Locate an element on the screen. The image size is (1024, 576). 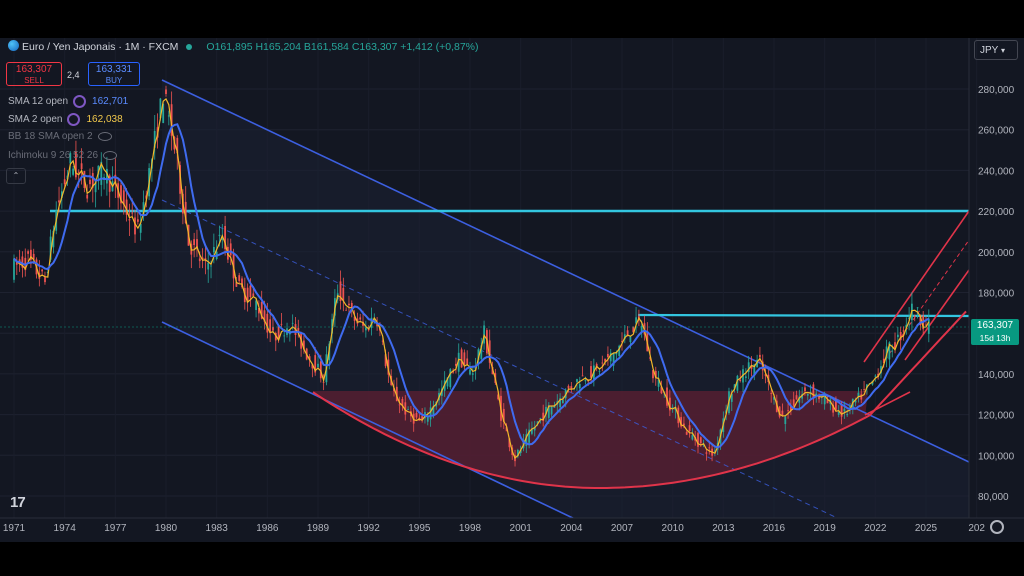
y-tick-label: 140,000 is located at coordinates (996, 375).